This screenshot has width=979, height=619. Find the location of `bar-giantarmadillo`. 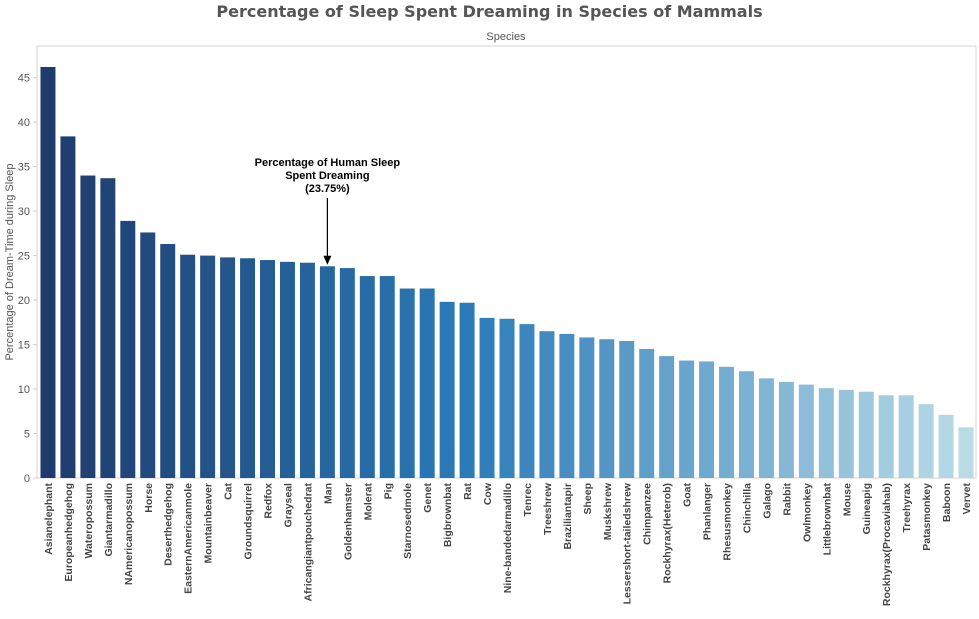

bar-giantarmadillo is located at coordinates (108, 328).